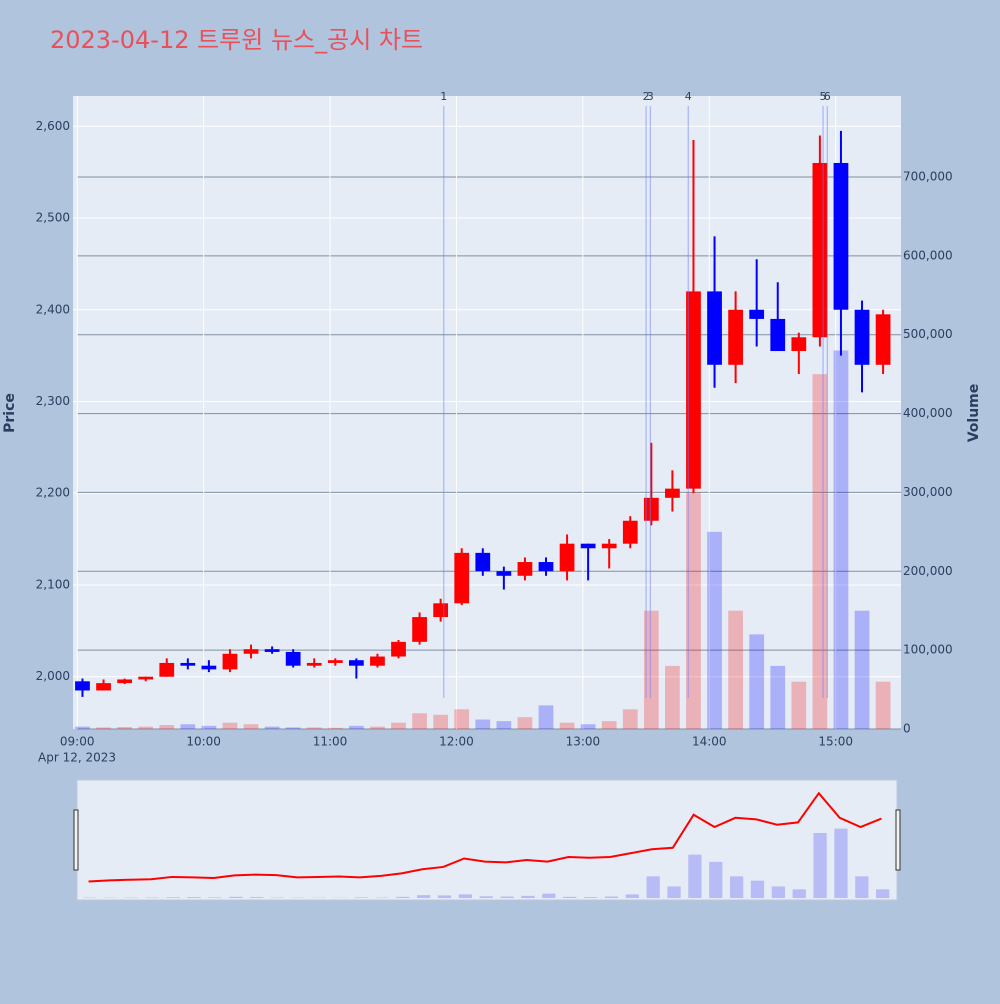  What do you see at coordinates (827, 96) in the screenshot?
I see `news-label: 6` at bounding box center [827, 96].